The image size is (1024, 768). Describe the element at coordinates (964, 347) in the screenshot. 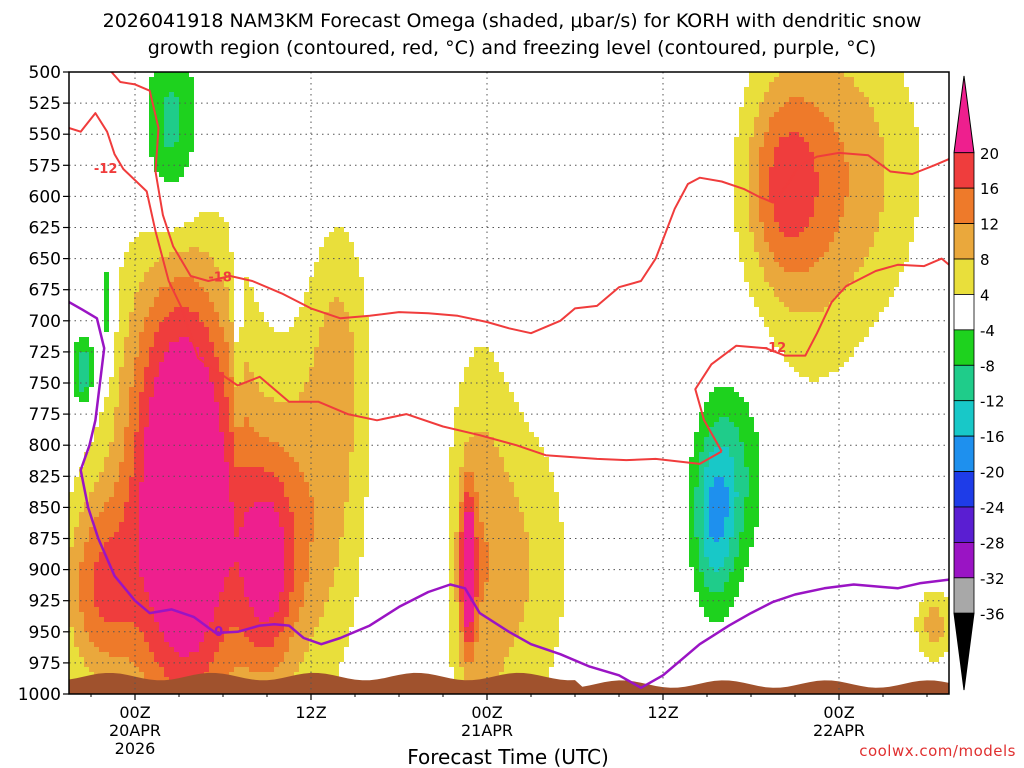

I see `colorbar-bin` at that location.